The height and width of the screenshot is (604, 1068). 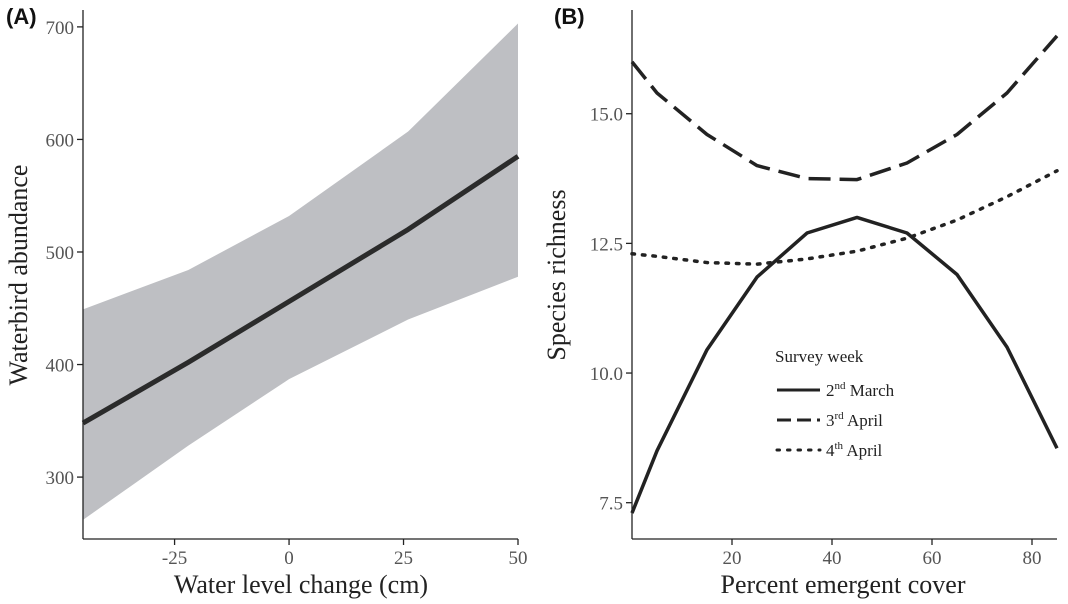 What do you see at coordinates (518, 558) in the screenshot?
I see `x-tick-label: 50` at bounding box center [518, 558].